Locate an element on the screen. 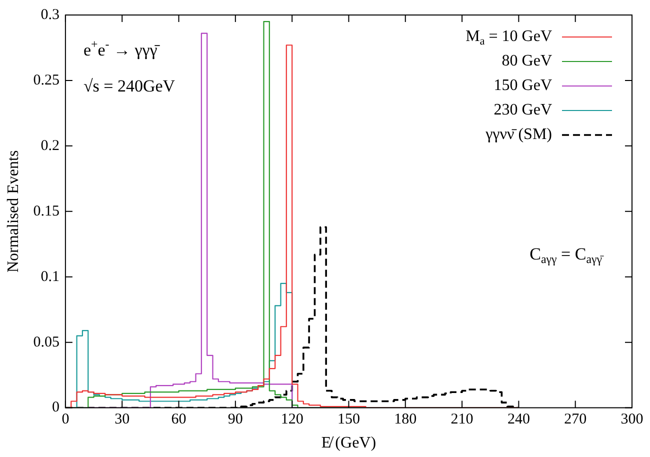  y-tick-label: 0.2 is located at coordinates (50, 146).